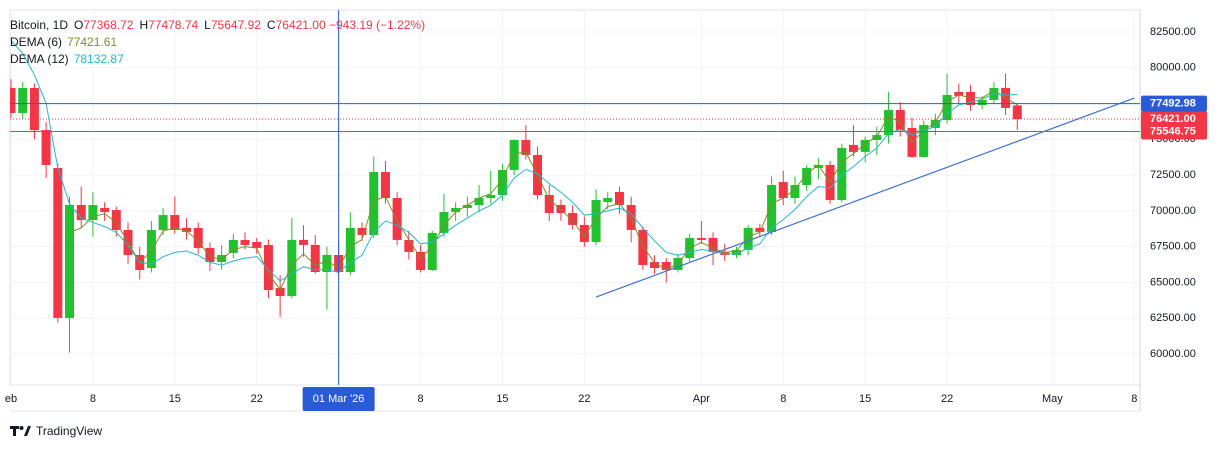 The width and height of the screenshot is (1227, 449). I want to click on indicator-row: DEMA (6) 77421.61, so click(217, 42).